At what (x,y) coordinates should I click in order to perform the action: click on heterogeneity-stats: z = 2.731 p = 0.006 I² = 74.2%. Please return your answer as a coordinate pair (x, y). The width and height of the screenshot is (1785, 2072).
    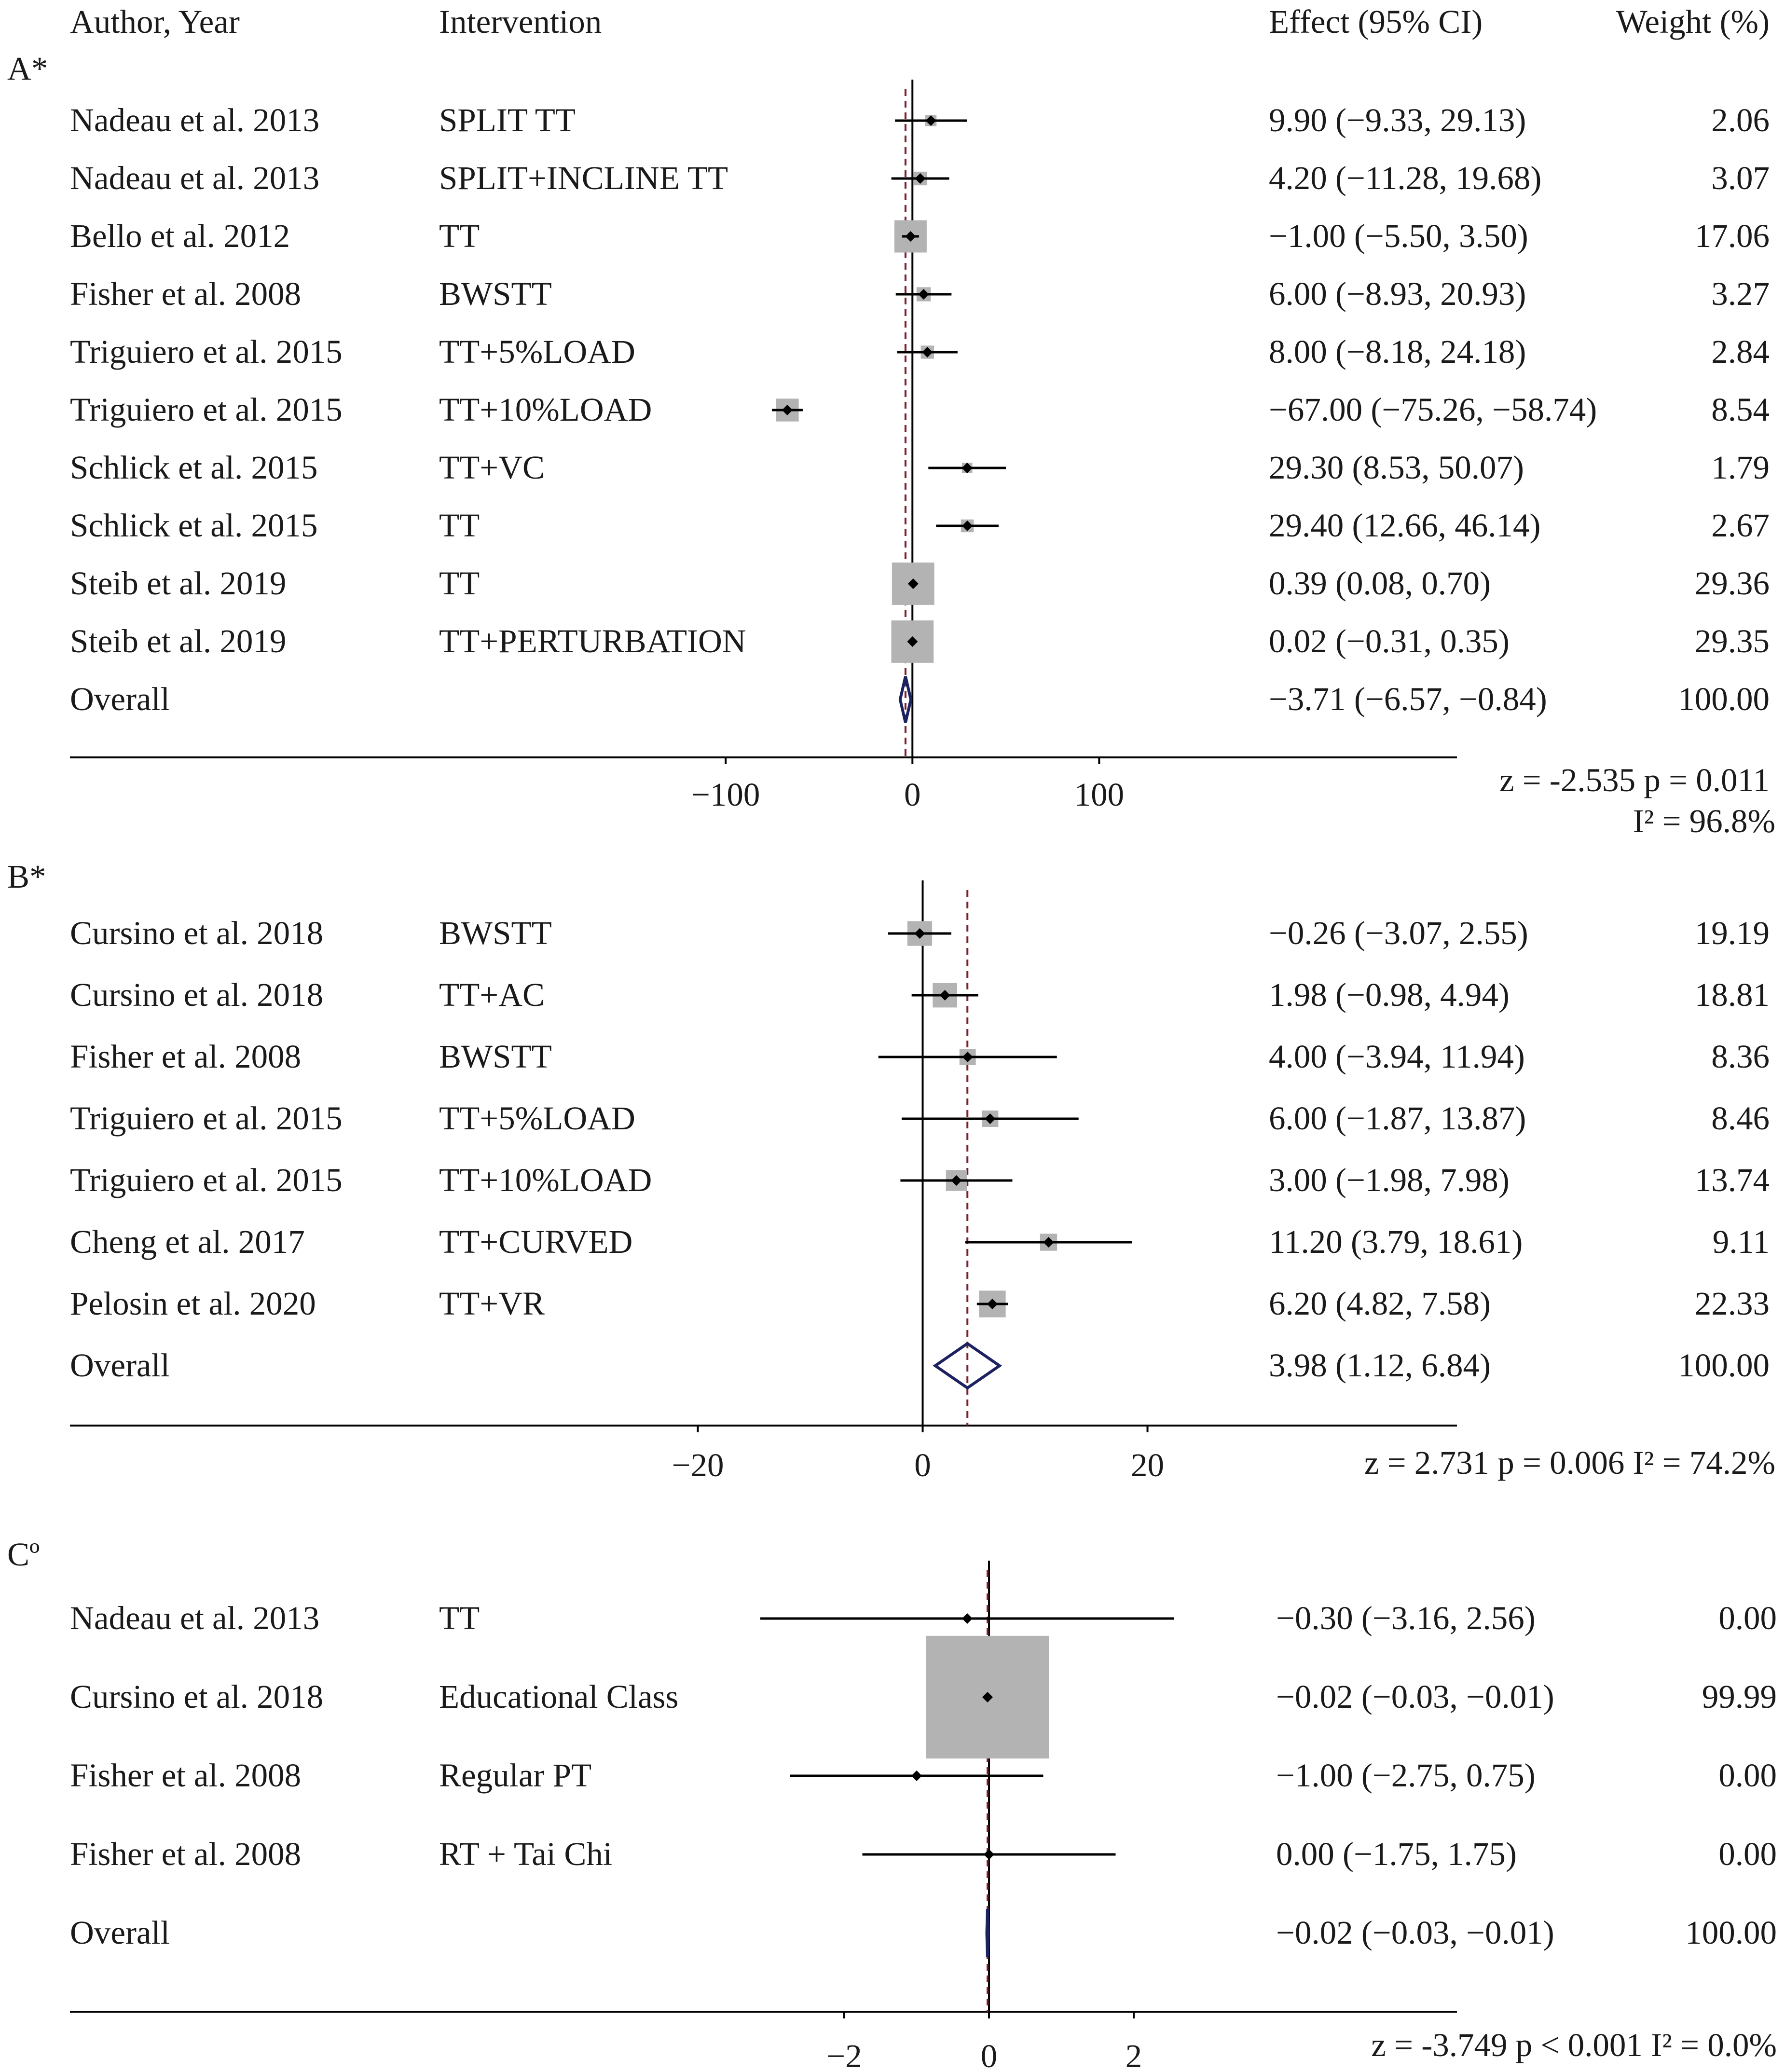
    Looking at the image, I should click on (1570, 1462).